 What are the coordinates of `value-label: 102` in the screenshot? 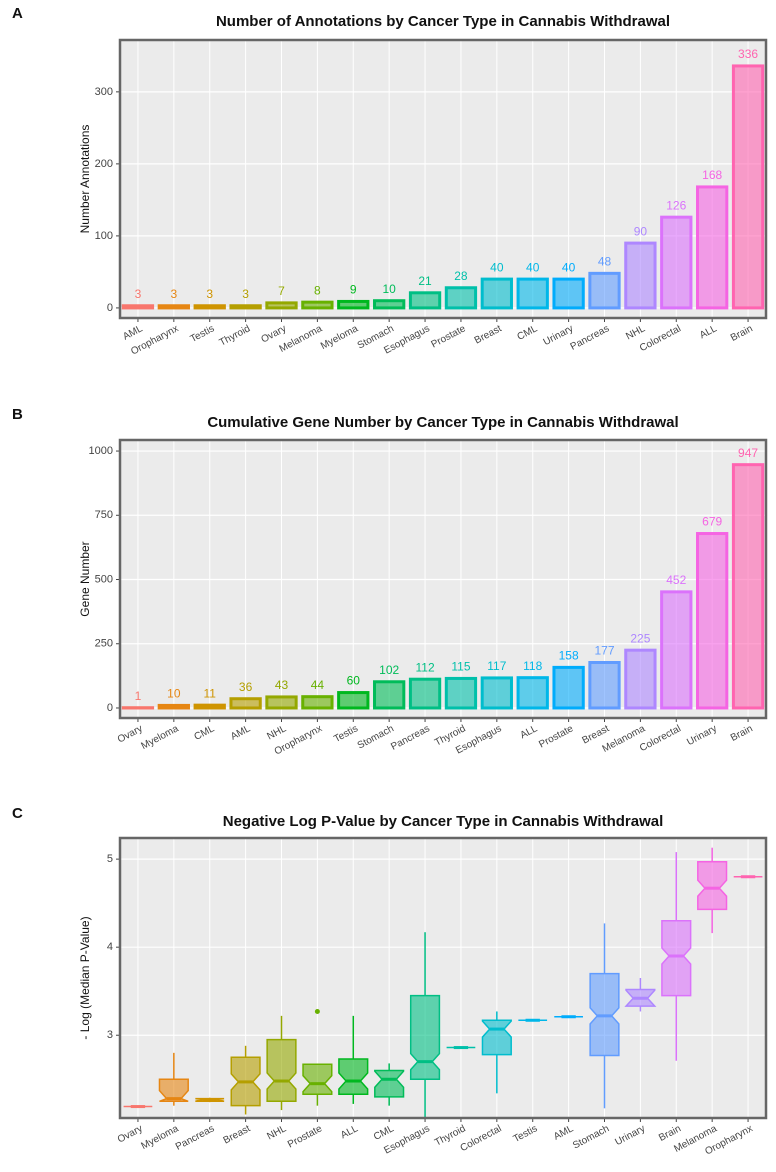 It's located at (389, 670).